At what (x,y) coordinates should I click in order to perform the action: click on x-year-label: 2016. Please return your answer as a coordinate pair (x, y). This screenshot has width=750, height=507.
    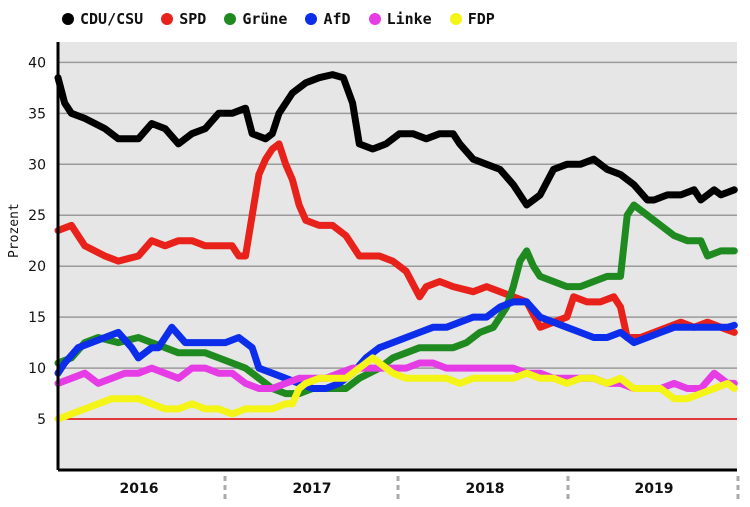
    Looking at the image, I should click on (139, 489).